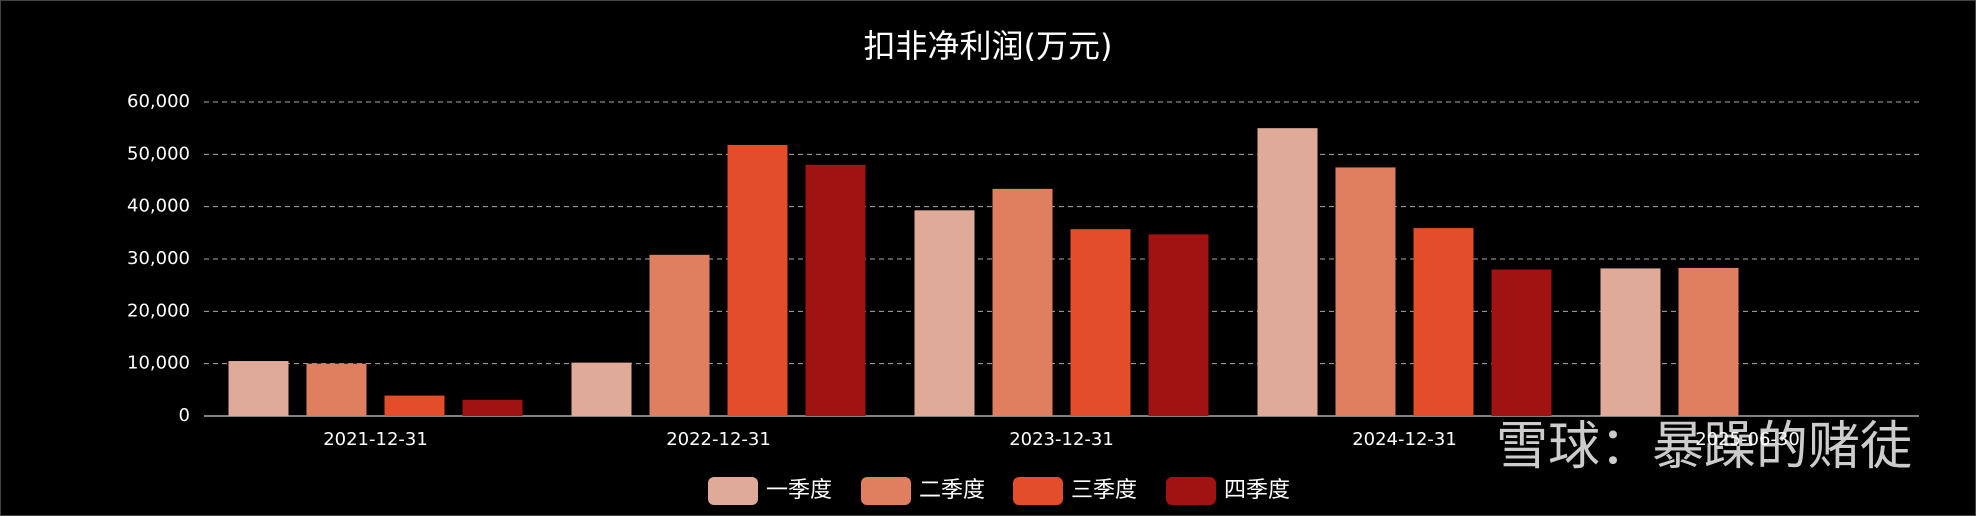 The image size is (1976, 516). I want to click on x-tick-label: 2021-12-31, so click(375, 439).